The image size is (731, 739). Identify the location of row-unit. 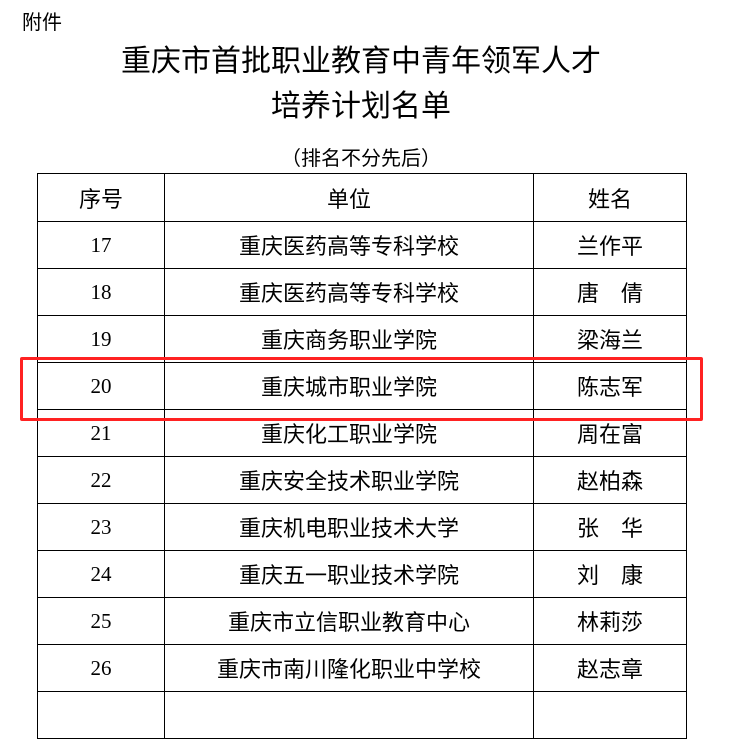
(349, 715).